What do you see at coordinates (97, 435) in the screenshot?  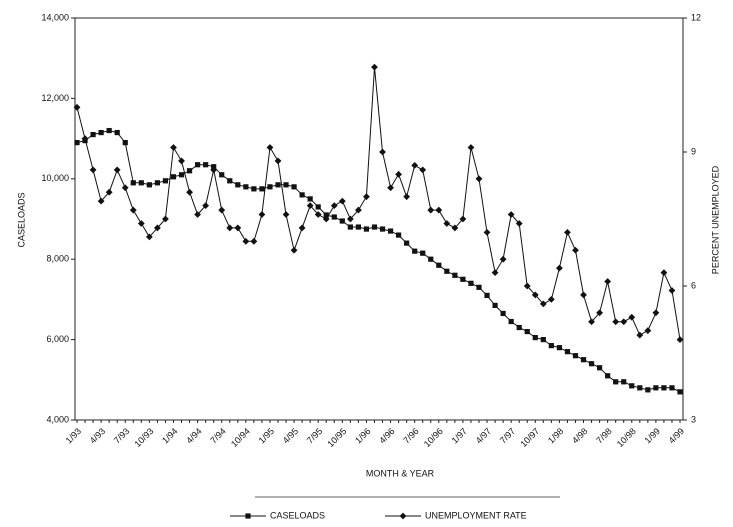 I see `x-tick-label: 4/93` at bounding box center [97, 435].